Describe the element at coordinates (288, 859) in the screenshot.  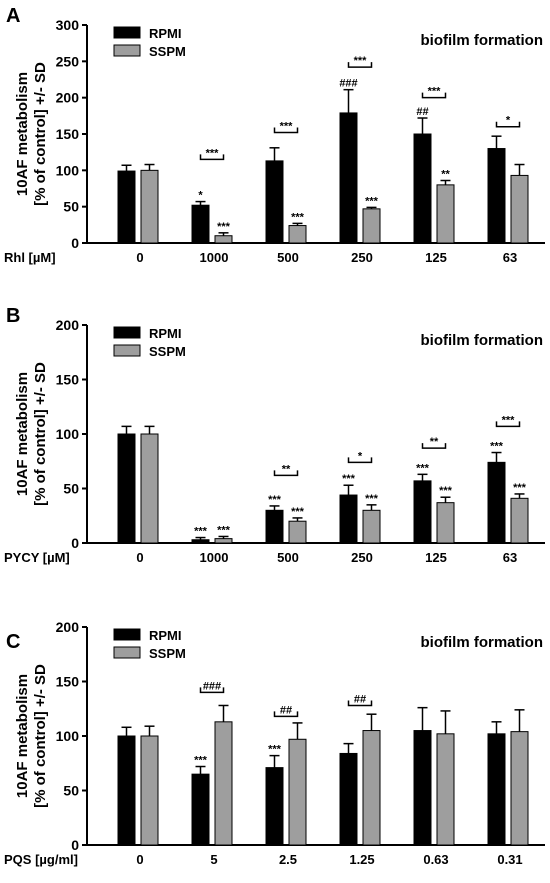
I see `x-tick-label: 2.5` at that location.